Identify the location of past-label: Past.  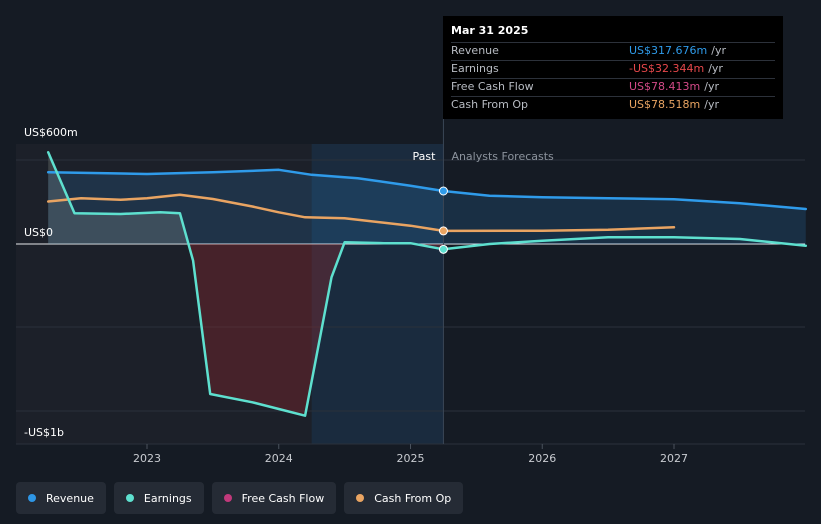
(425, 156).